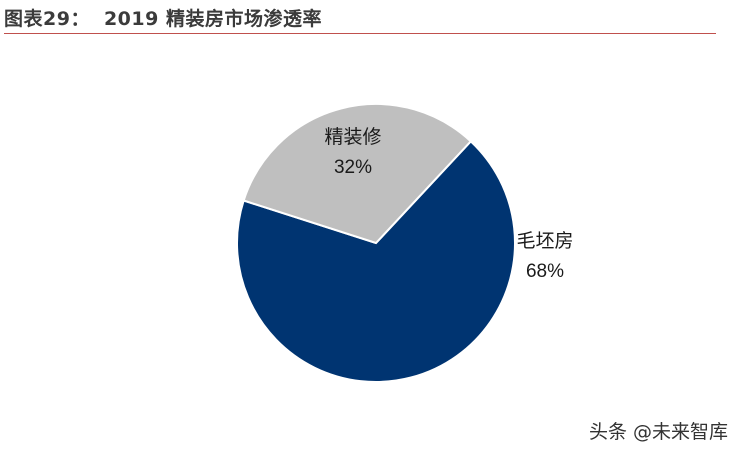 The image size is (738, 453). I want to click on figure-label: 图表29：, so click(47, 19).